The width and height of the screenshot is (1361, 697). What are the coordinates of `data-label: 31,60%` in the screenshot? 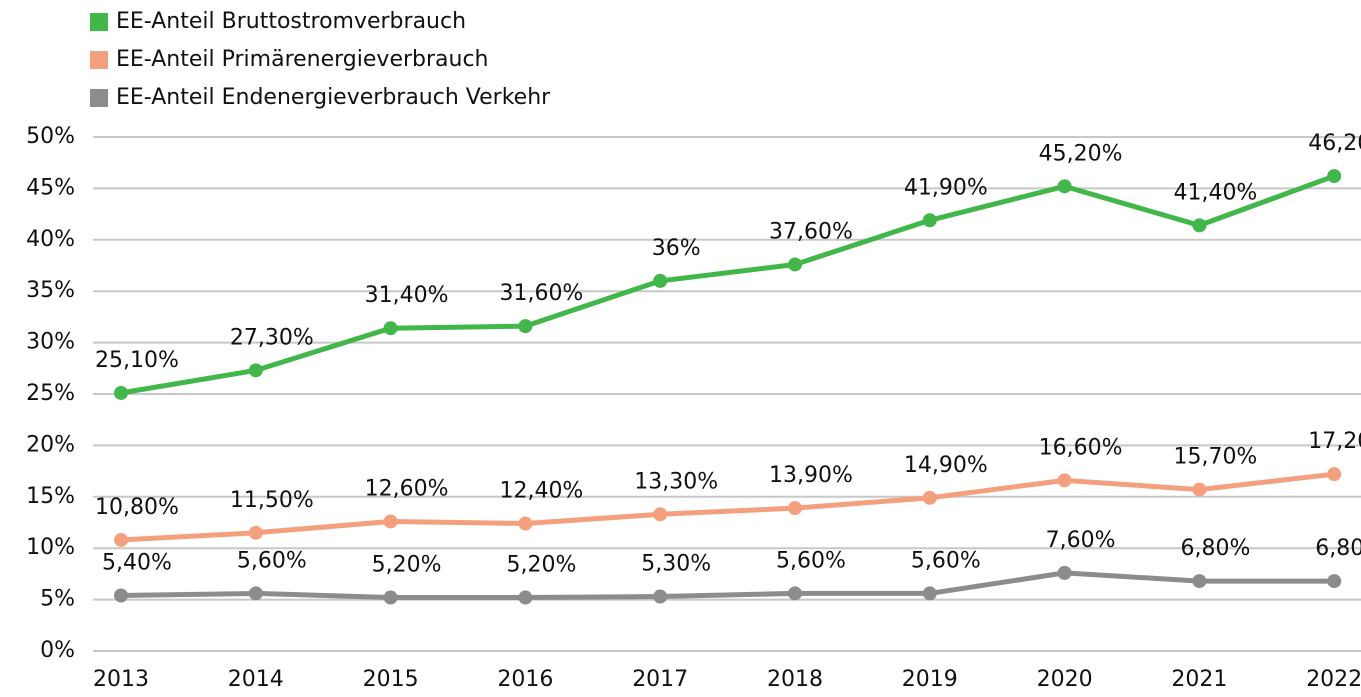 It's located at (541, 293).